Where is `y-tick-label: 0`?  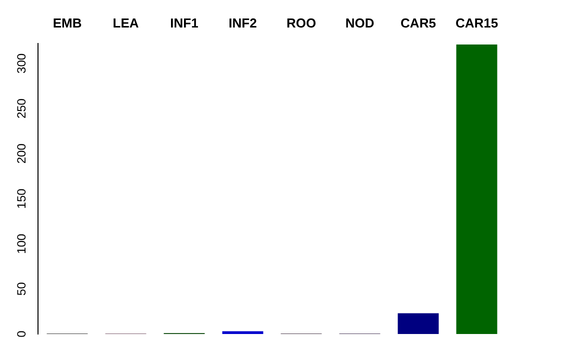
y-tick-label: 0 is located at coordinates (21, 334).